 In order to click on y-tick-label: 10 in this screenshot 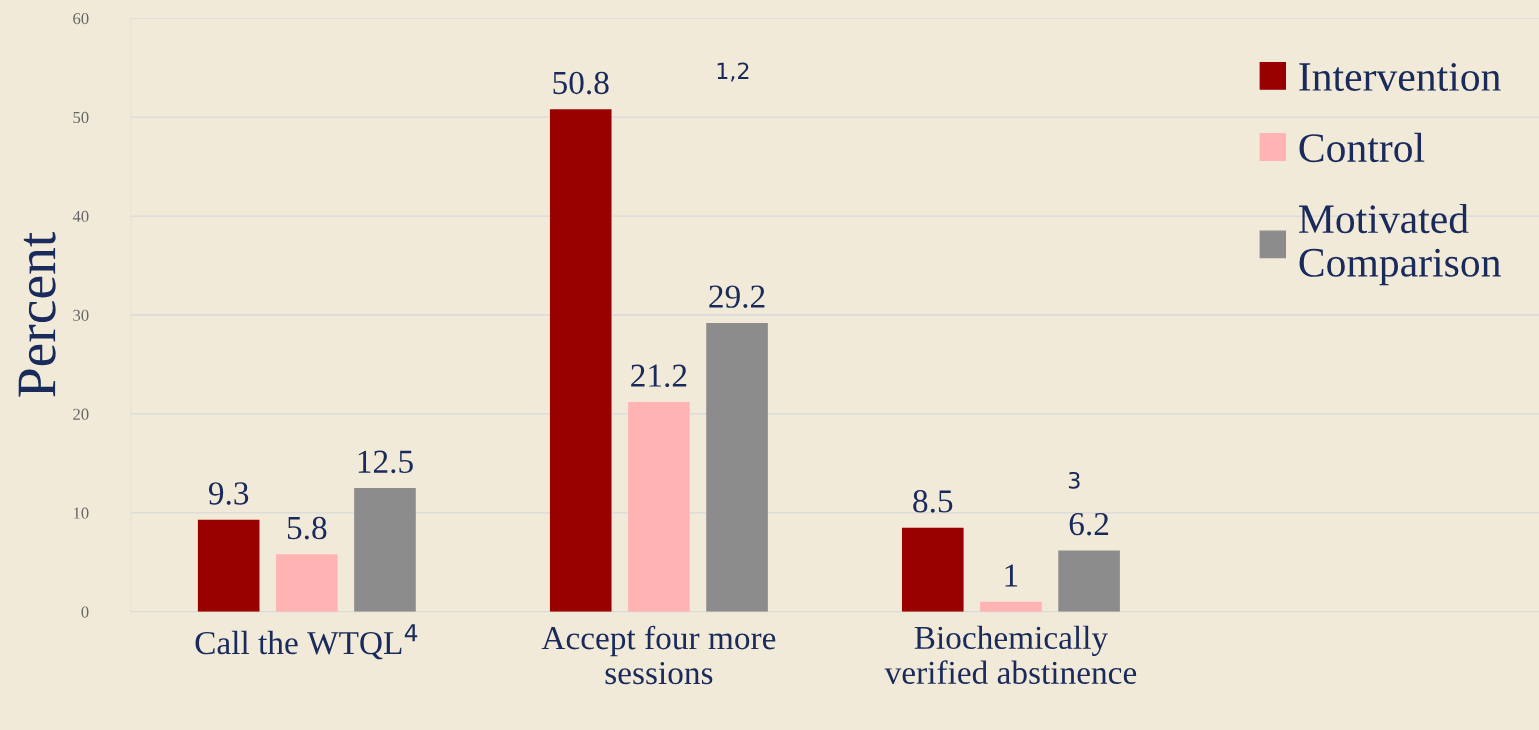, I will do `click(81, 513)`.